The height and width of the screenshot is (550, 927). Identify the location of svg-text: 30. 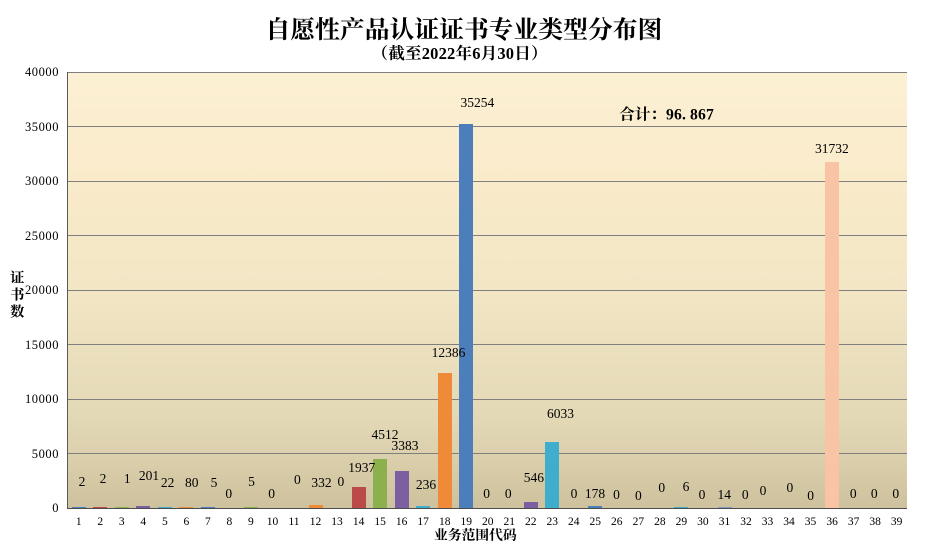
(505, 53).